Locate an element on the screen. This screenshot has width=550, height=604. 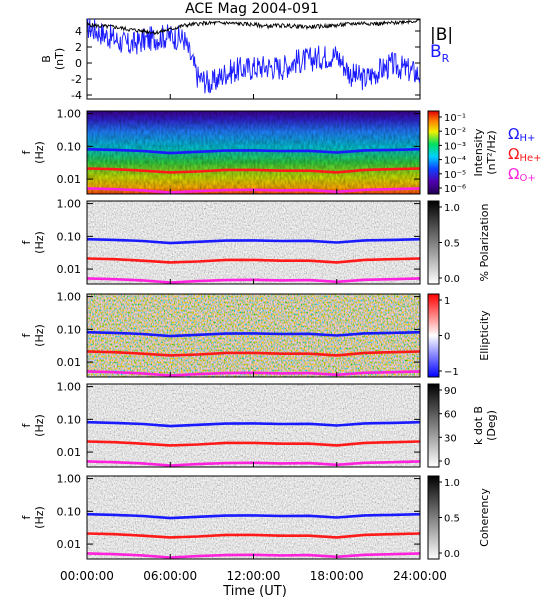
colorbar-tick-label: 10⁻² is located at coordinates (455, 132).